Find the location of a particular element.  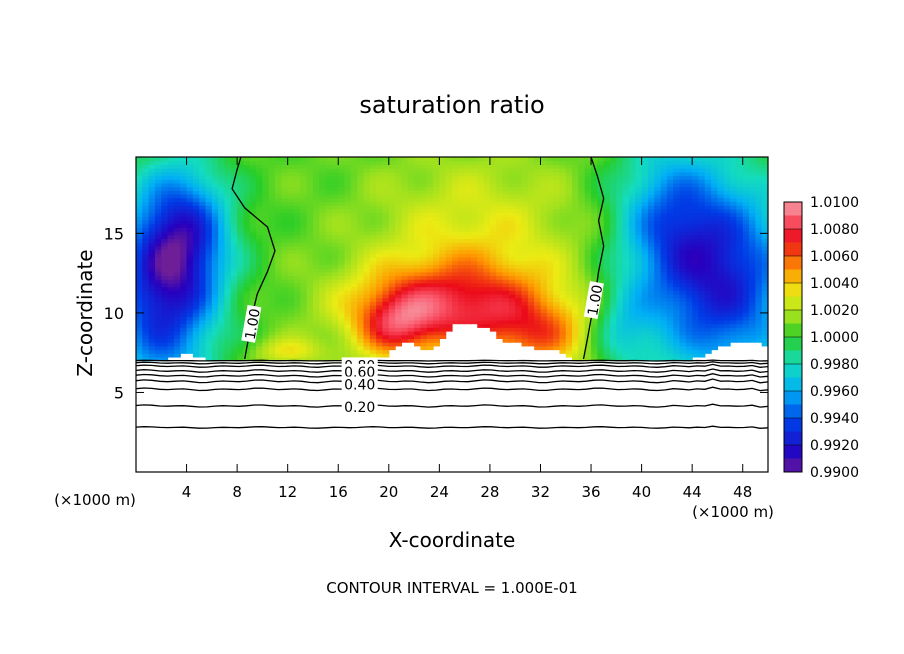

x-tick-label-24: 24 is located at coordinates (439, 492).